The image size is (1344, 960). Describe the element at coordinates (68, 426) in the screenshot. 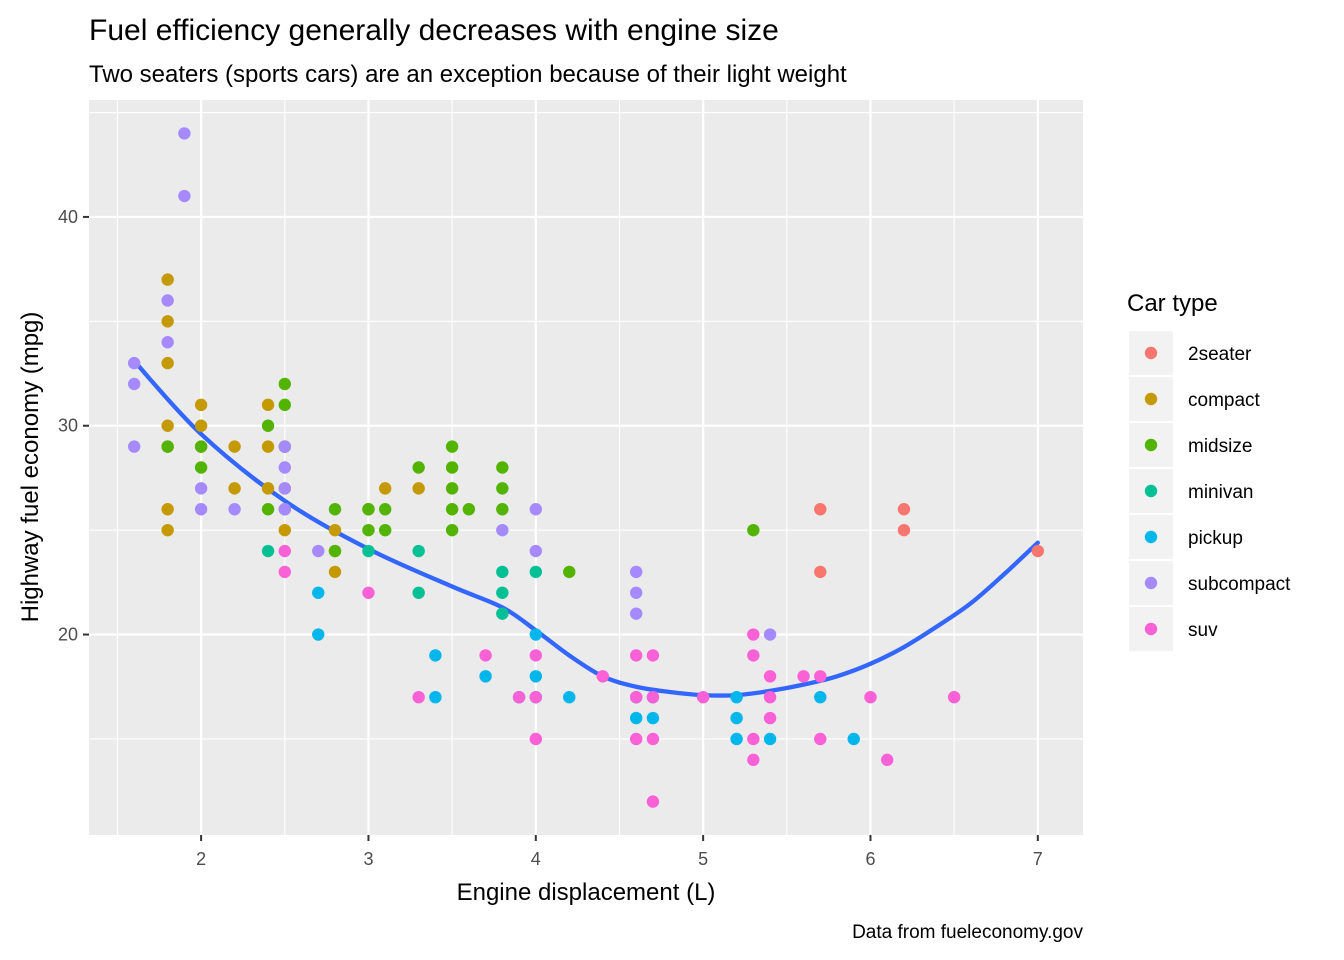

I see `y-tick-label: 30` at that location.